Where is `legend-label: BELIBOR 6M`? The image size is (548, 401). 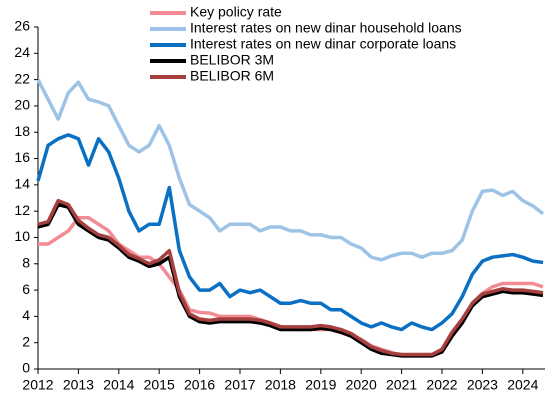
legend-label: BELIBOR 6M is located at coordinates (232, 76).